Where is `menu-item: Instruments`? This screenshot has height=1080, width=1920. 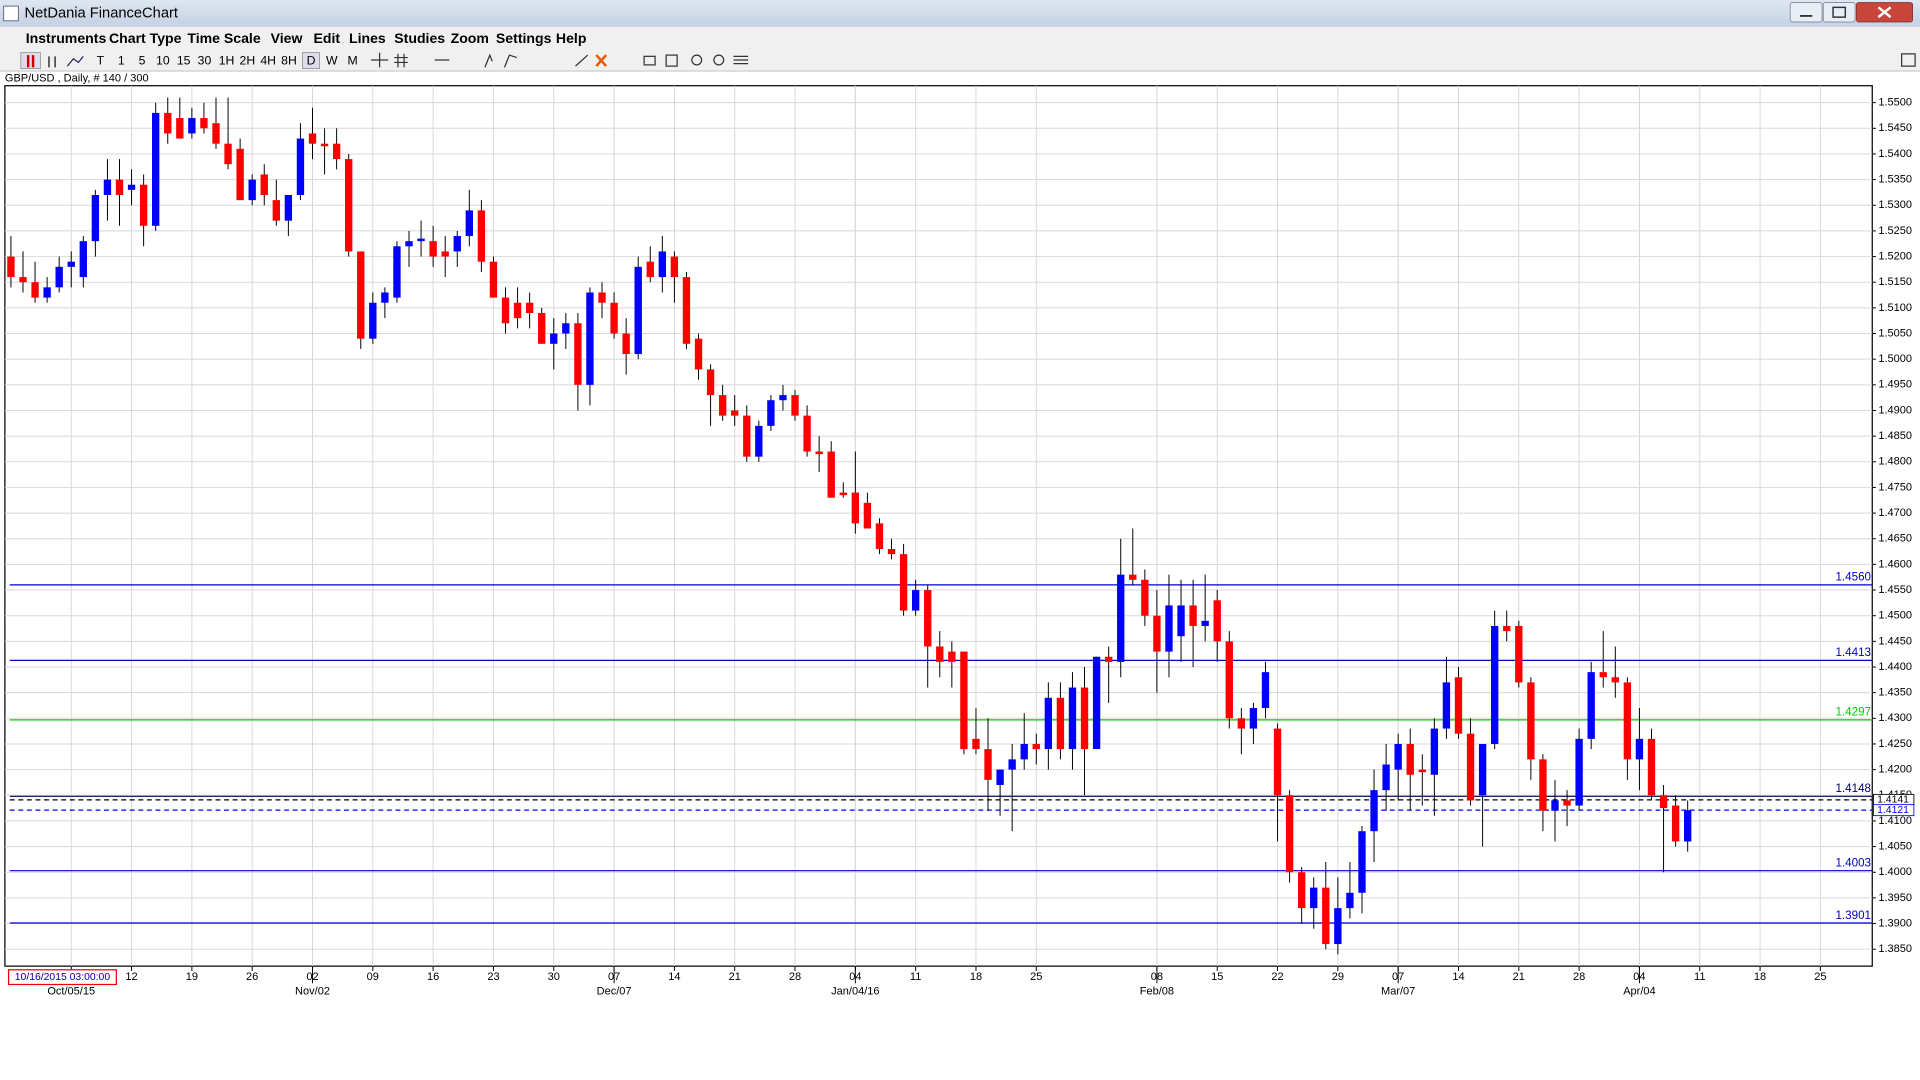 menu-item: Instruments is located at coordinates (66, 38).